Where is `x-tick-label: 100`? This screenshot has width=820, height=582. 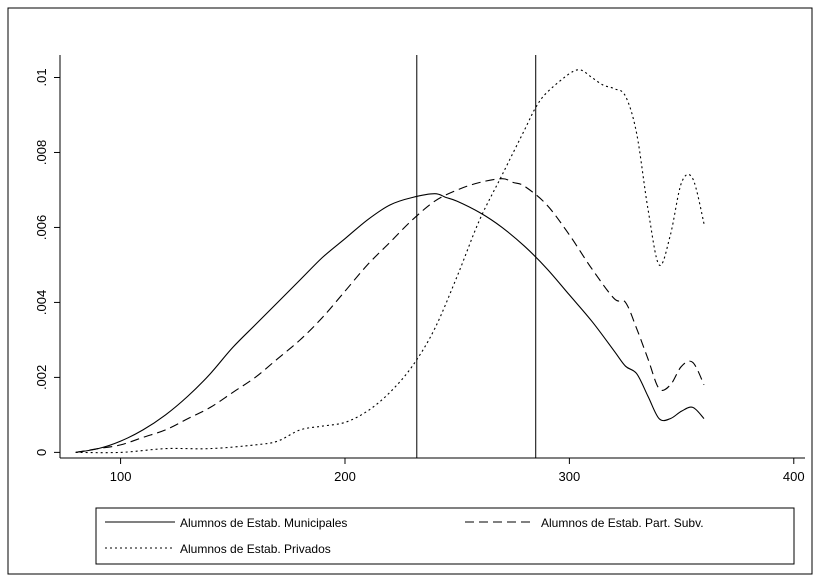 x-tick-label: 100 is located at coordinates (121, 476).